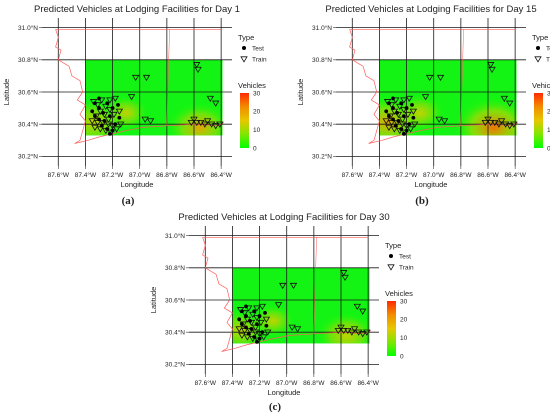  I want to click on y-axis-label: Latitude, so click(6, 92).